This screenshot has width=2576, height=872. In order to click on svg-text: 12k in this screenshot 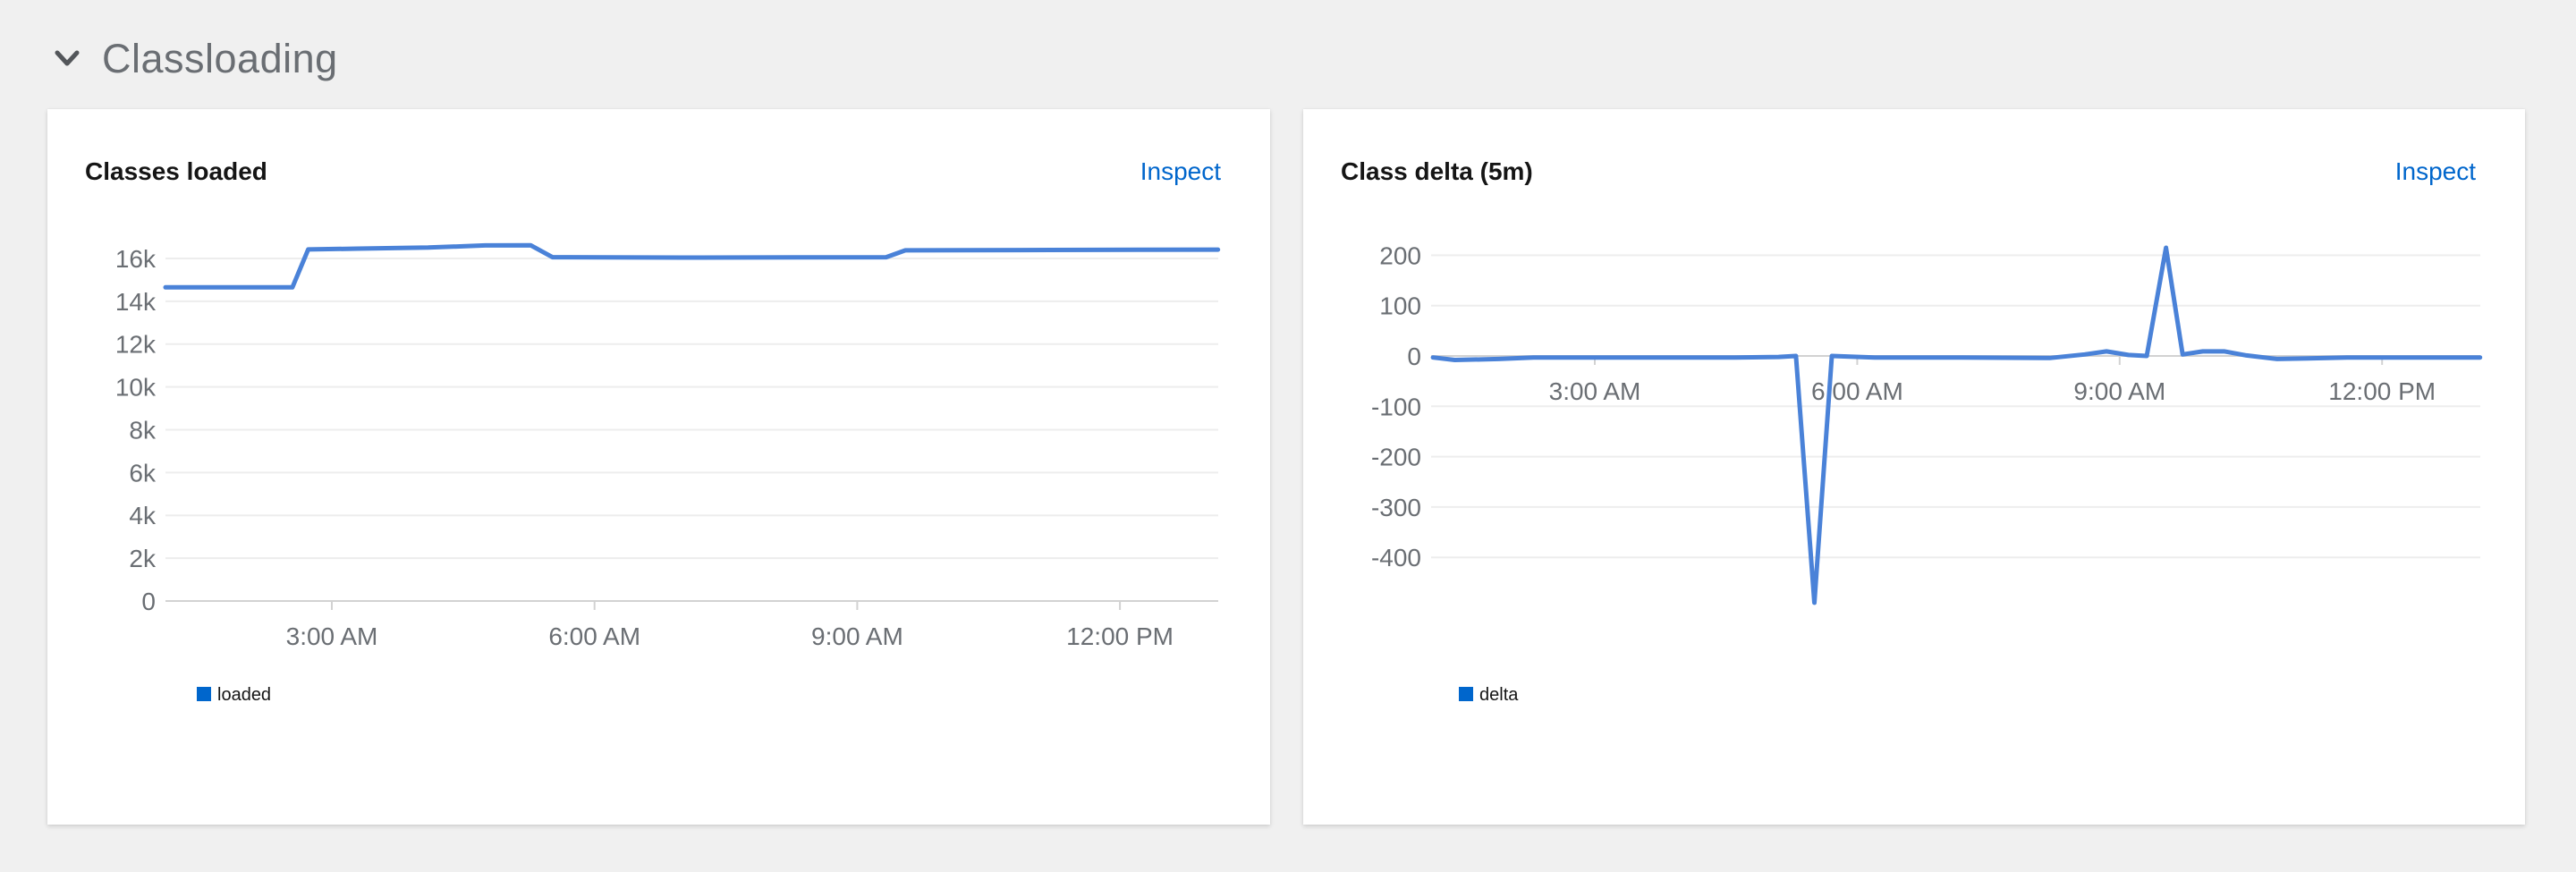, I will do `click(136, 345)`.